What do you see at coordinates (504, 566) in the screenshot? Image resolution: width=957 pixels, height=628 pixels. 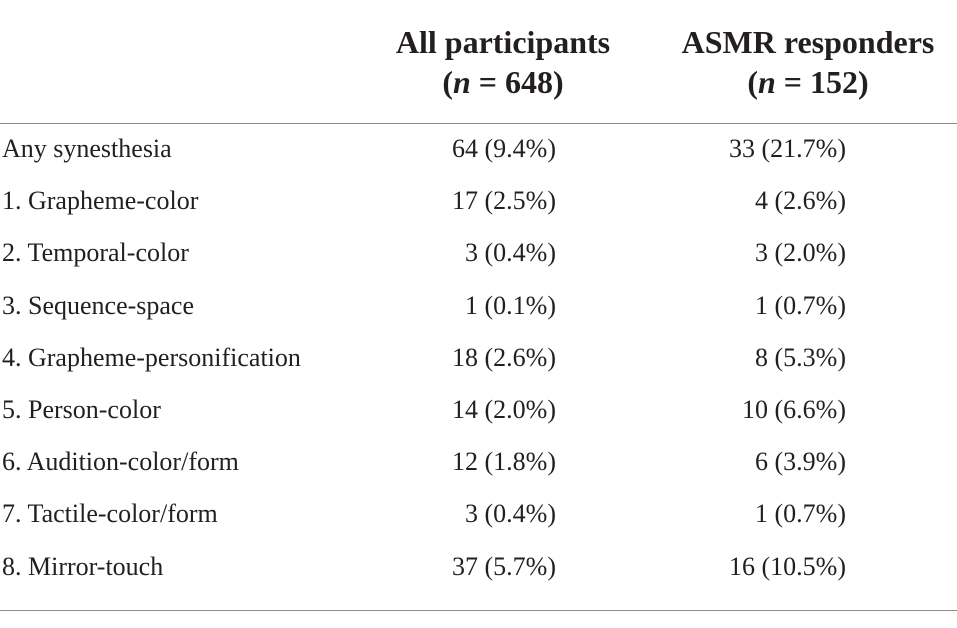 I see `cell-all-participants: 37 (5.7%)` at bounding box center [504, 566].